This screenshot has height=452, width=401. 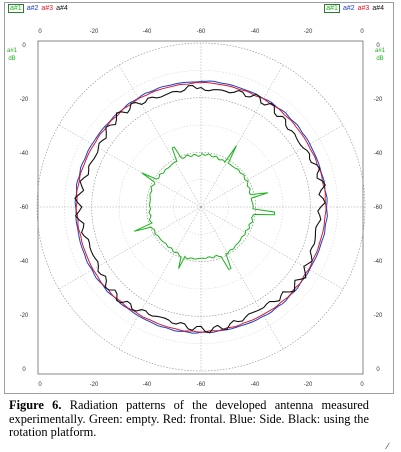 I want to click on legend-left-item-2: a#2, so click(x=32, y=8).